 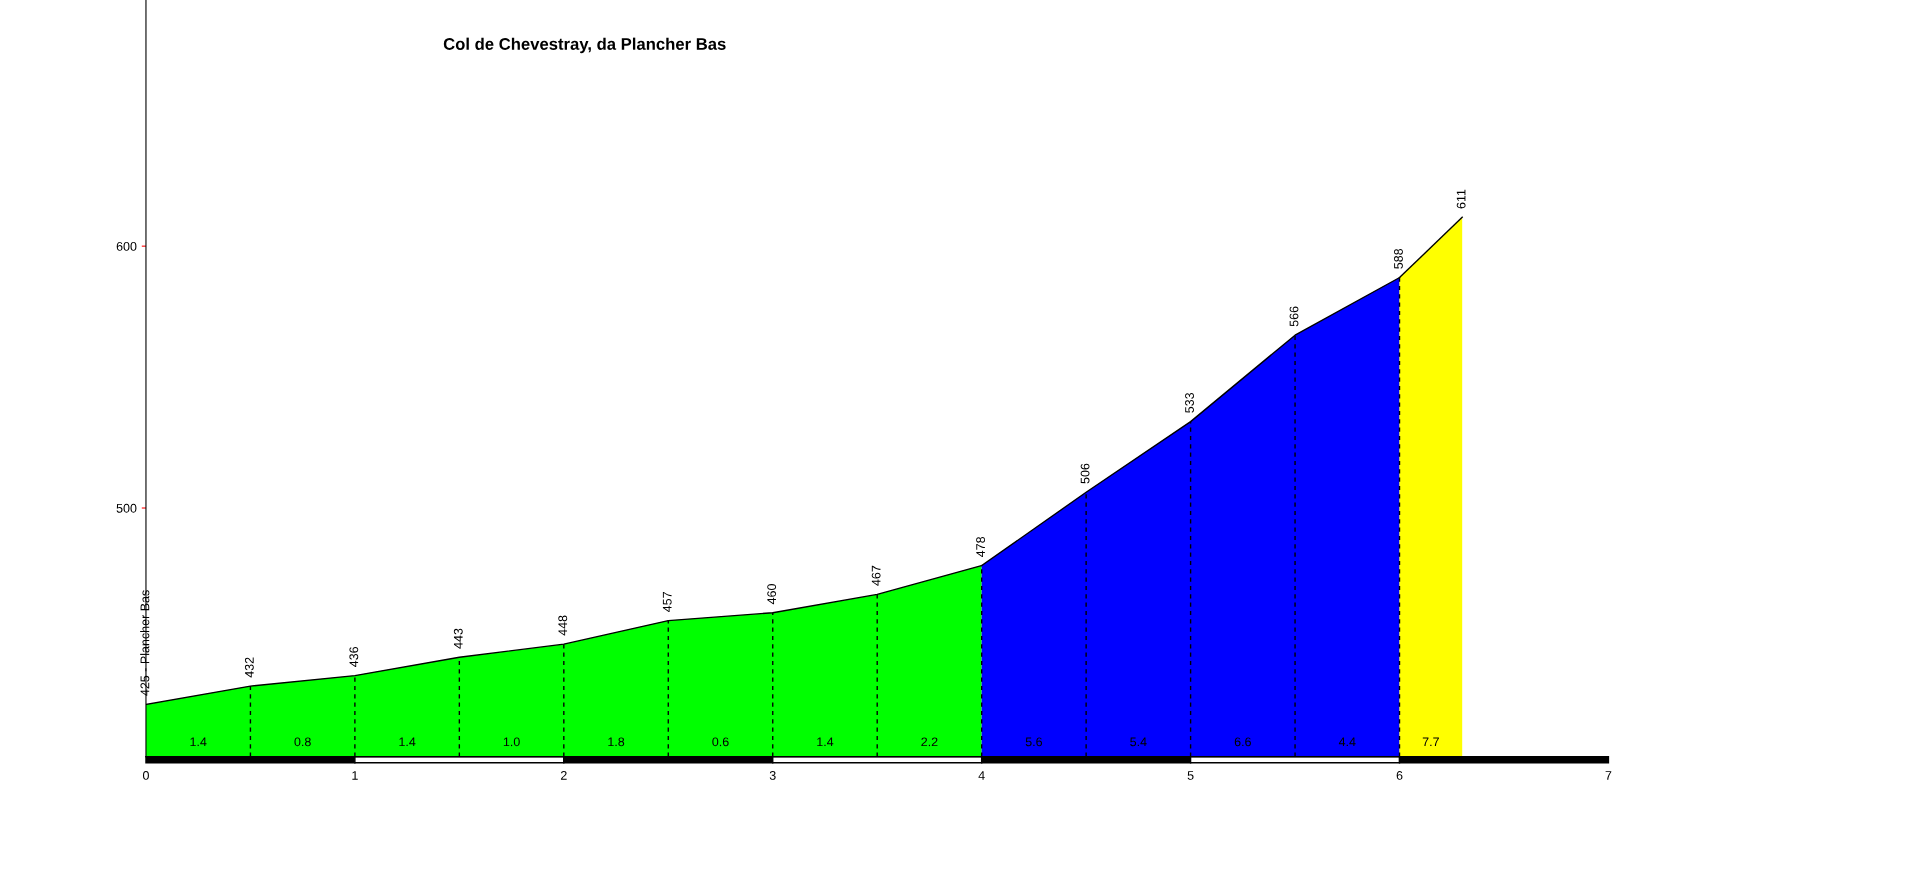 I want to click on x-tick-label: 5, so click(x=1190, y=775).